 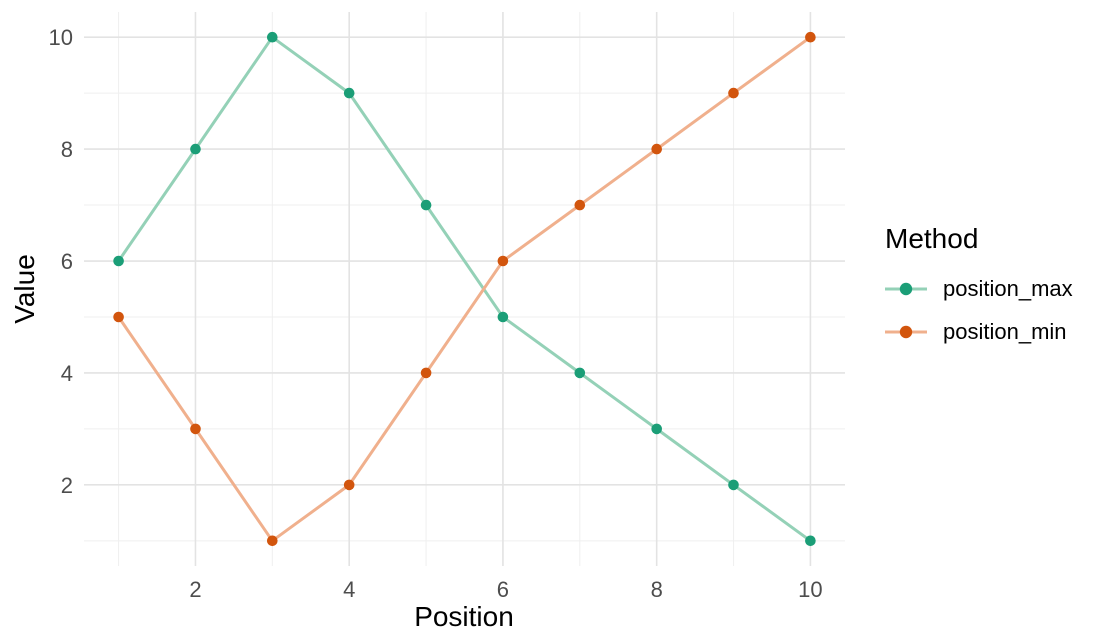 I want to click on y-axis-title: Value, so click(x=24, y=289).